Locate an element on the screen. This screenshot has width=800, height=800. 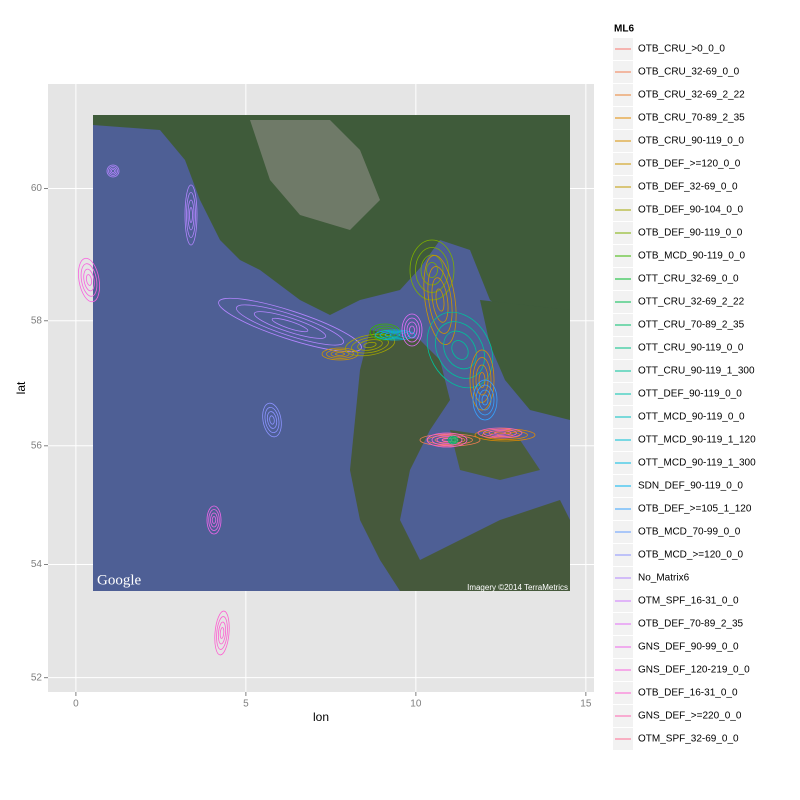
y-tick-label: 56 is located at coordinates (37, 445).